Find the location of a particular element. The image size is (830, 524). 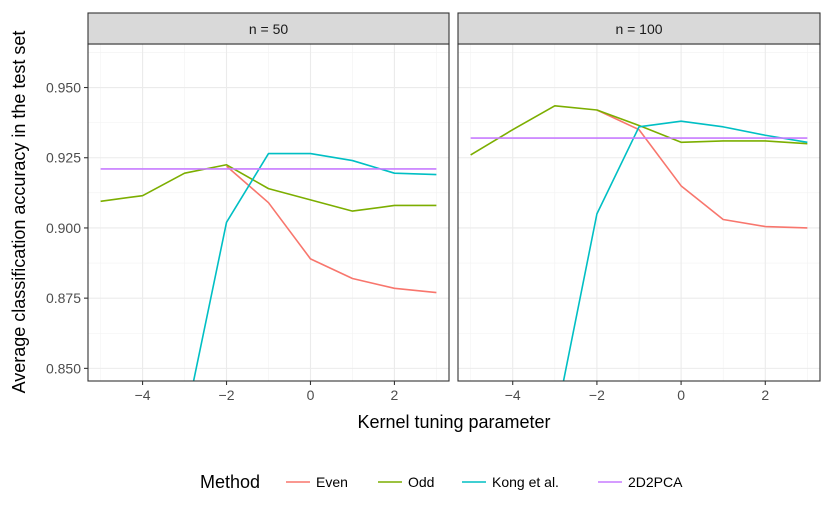

strip-label: n = 50 is located at coordinates (269, 29).